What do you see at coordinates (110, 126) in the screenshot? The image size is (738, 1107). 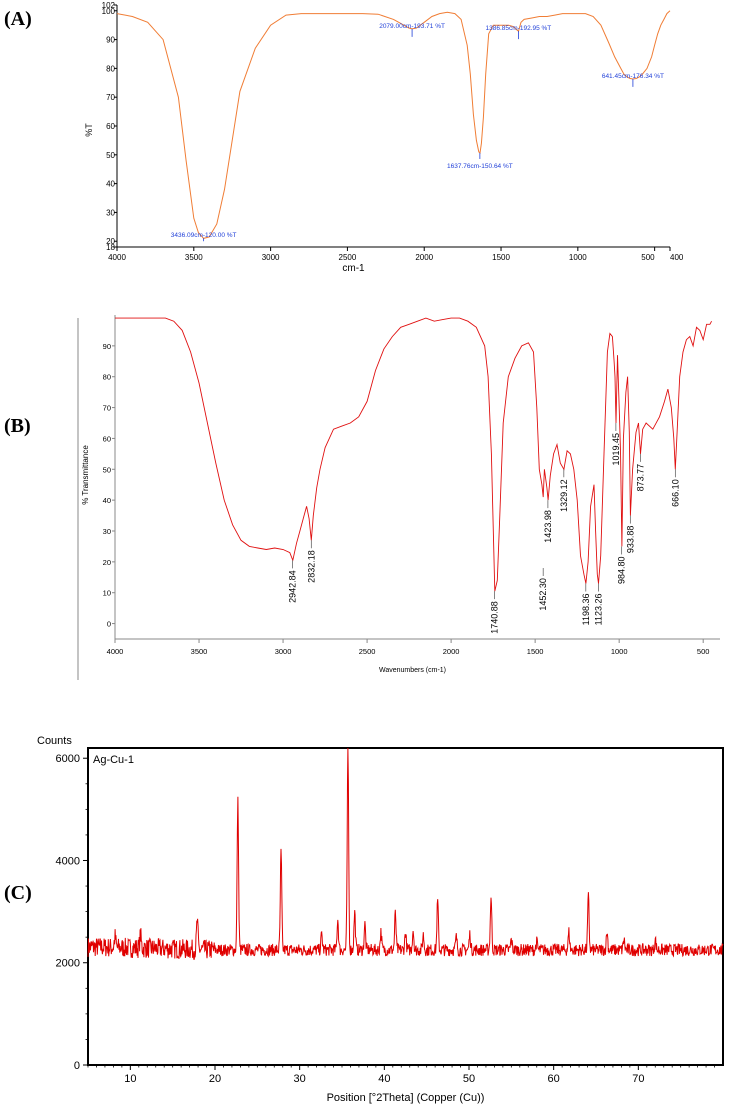 I see `y-tick-label-a: 60` at bounding box center [110, 126].